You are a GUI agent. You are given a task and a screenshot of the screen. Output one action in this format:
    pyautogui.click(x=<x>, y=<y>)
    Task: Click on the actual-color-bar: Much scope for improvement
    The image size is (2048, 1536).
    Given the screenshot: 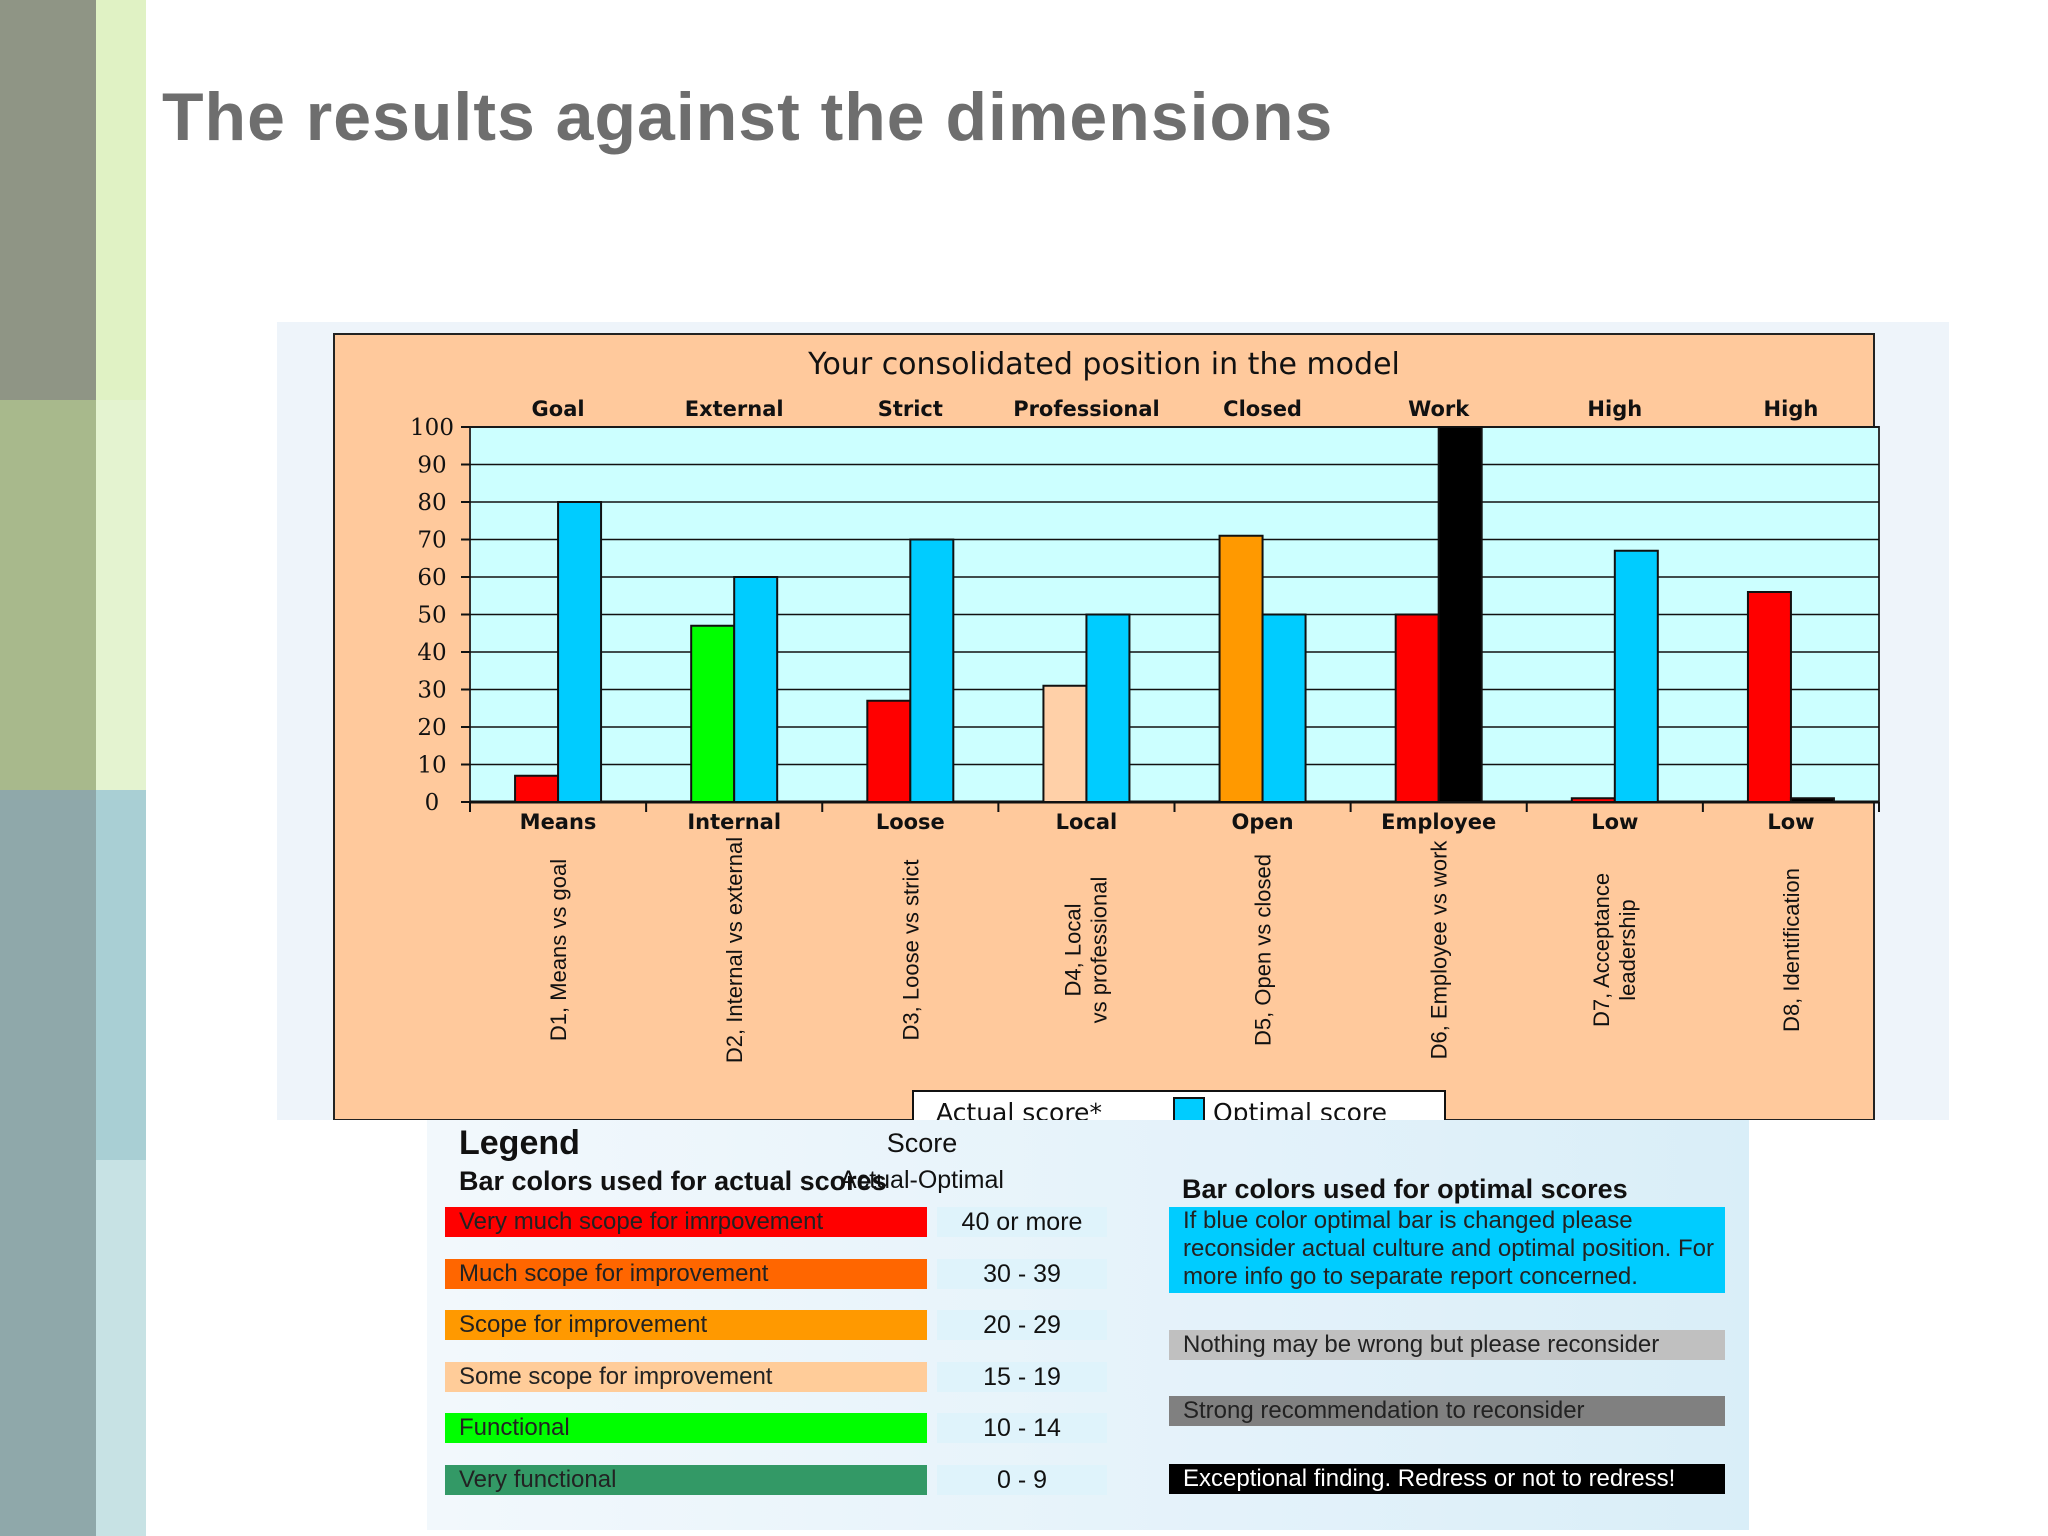 What is the action you would take?
    pyautogui.click(x=686, y=1273)
    